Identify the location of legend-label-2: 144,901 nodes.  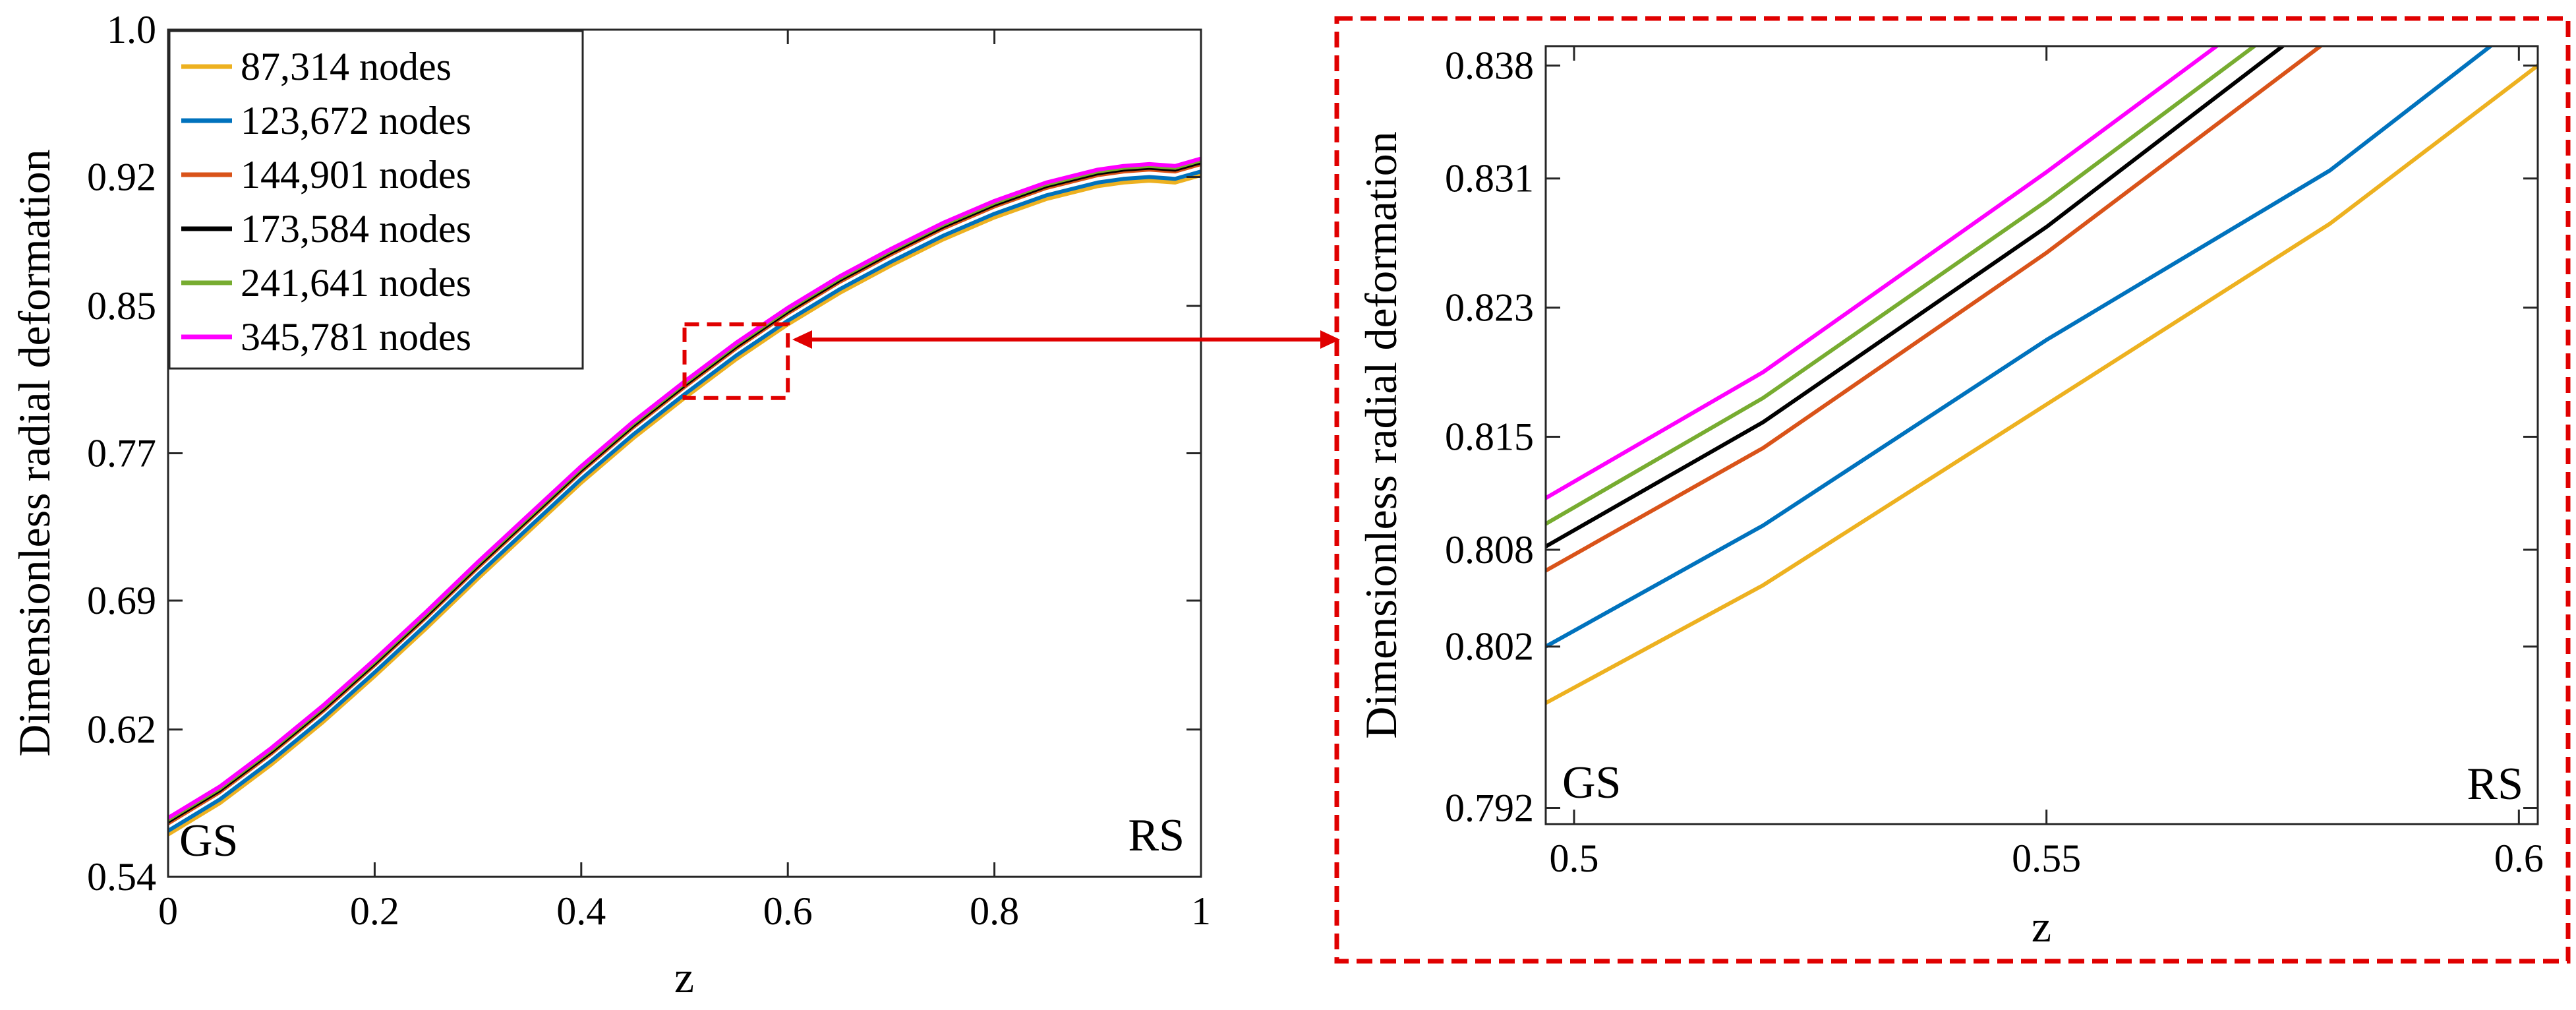
(356, 174).